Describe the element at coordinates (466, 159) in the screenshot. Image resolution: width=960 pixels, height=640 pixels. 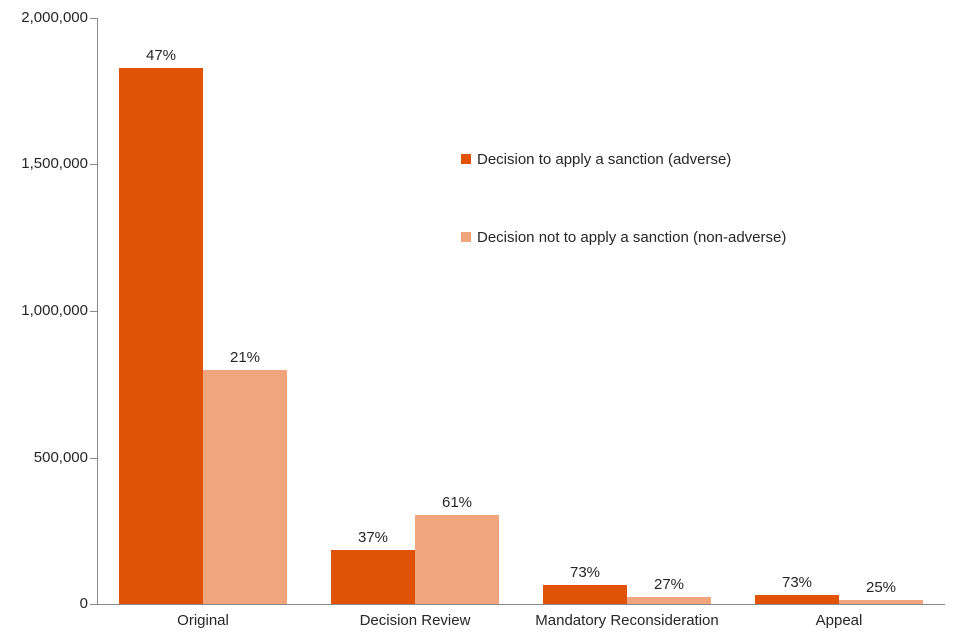
I see `legend-swatch-adverse` at that location.